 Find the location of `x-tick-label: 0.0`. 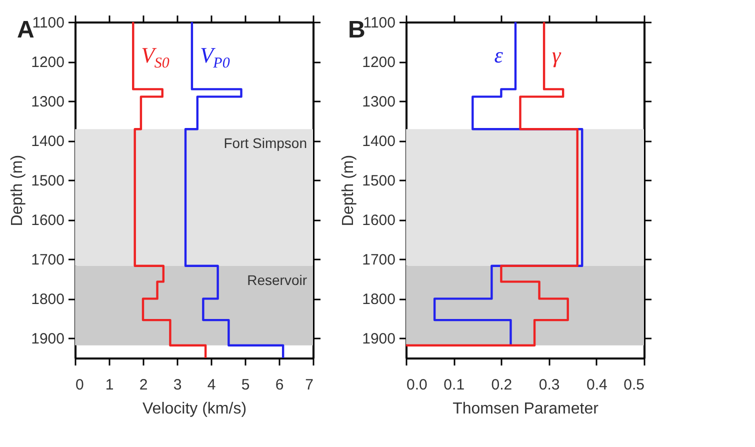

x-tick-label: 0.0 is located at coordinates (417, 385).